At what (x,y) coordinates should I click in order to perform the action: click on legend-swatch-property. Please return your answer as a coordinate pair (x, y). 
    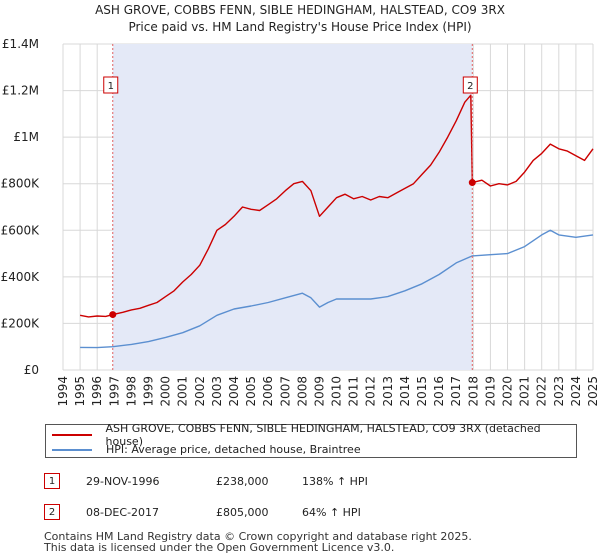
    Looking at the image, I should click on (72, 434).